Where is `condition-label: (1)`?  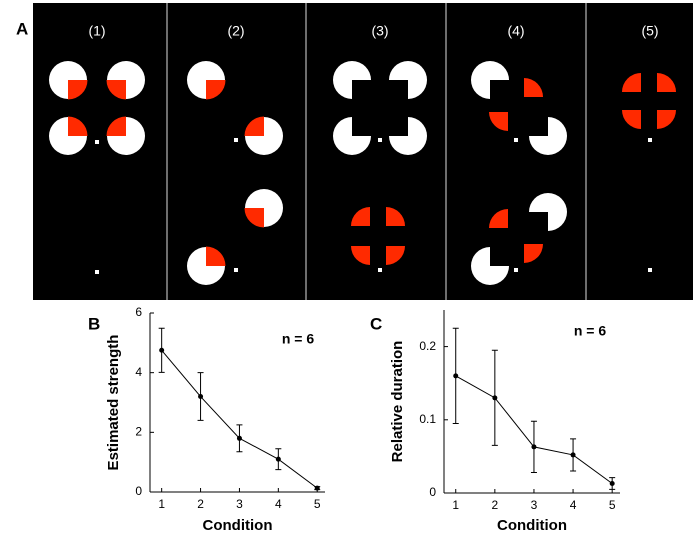 condition-label: (1) is located at coordinates (96, 31).